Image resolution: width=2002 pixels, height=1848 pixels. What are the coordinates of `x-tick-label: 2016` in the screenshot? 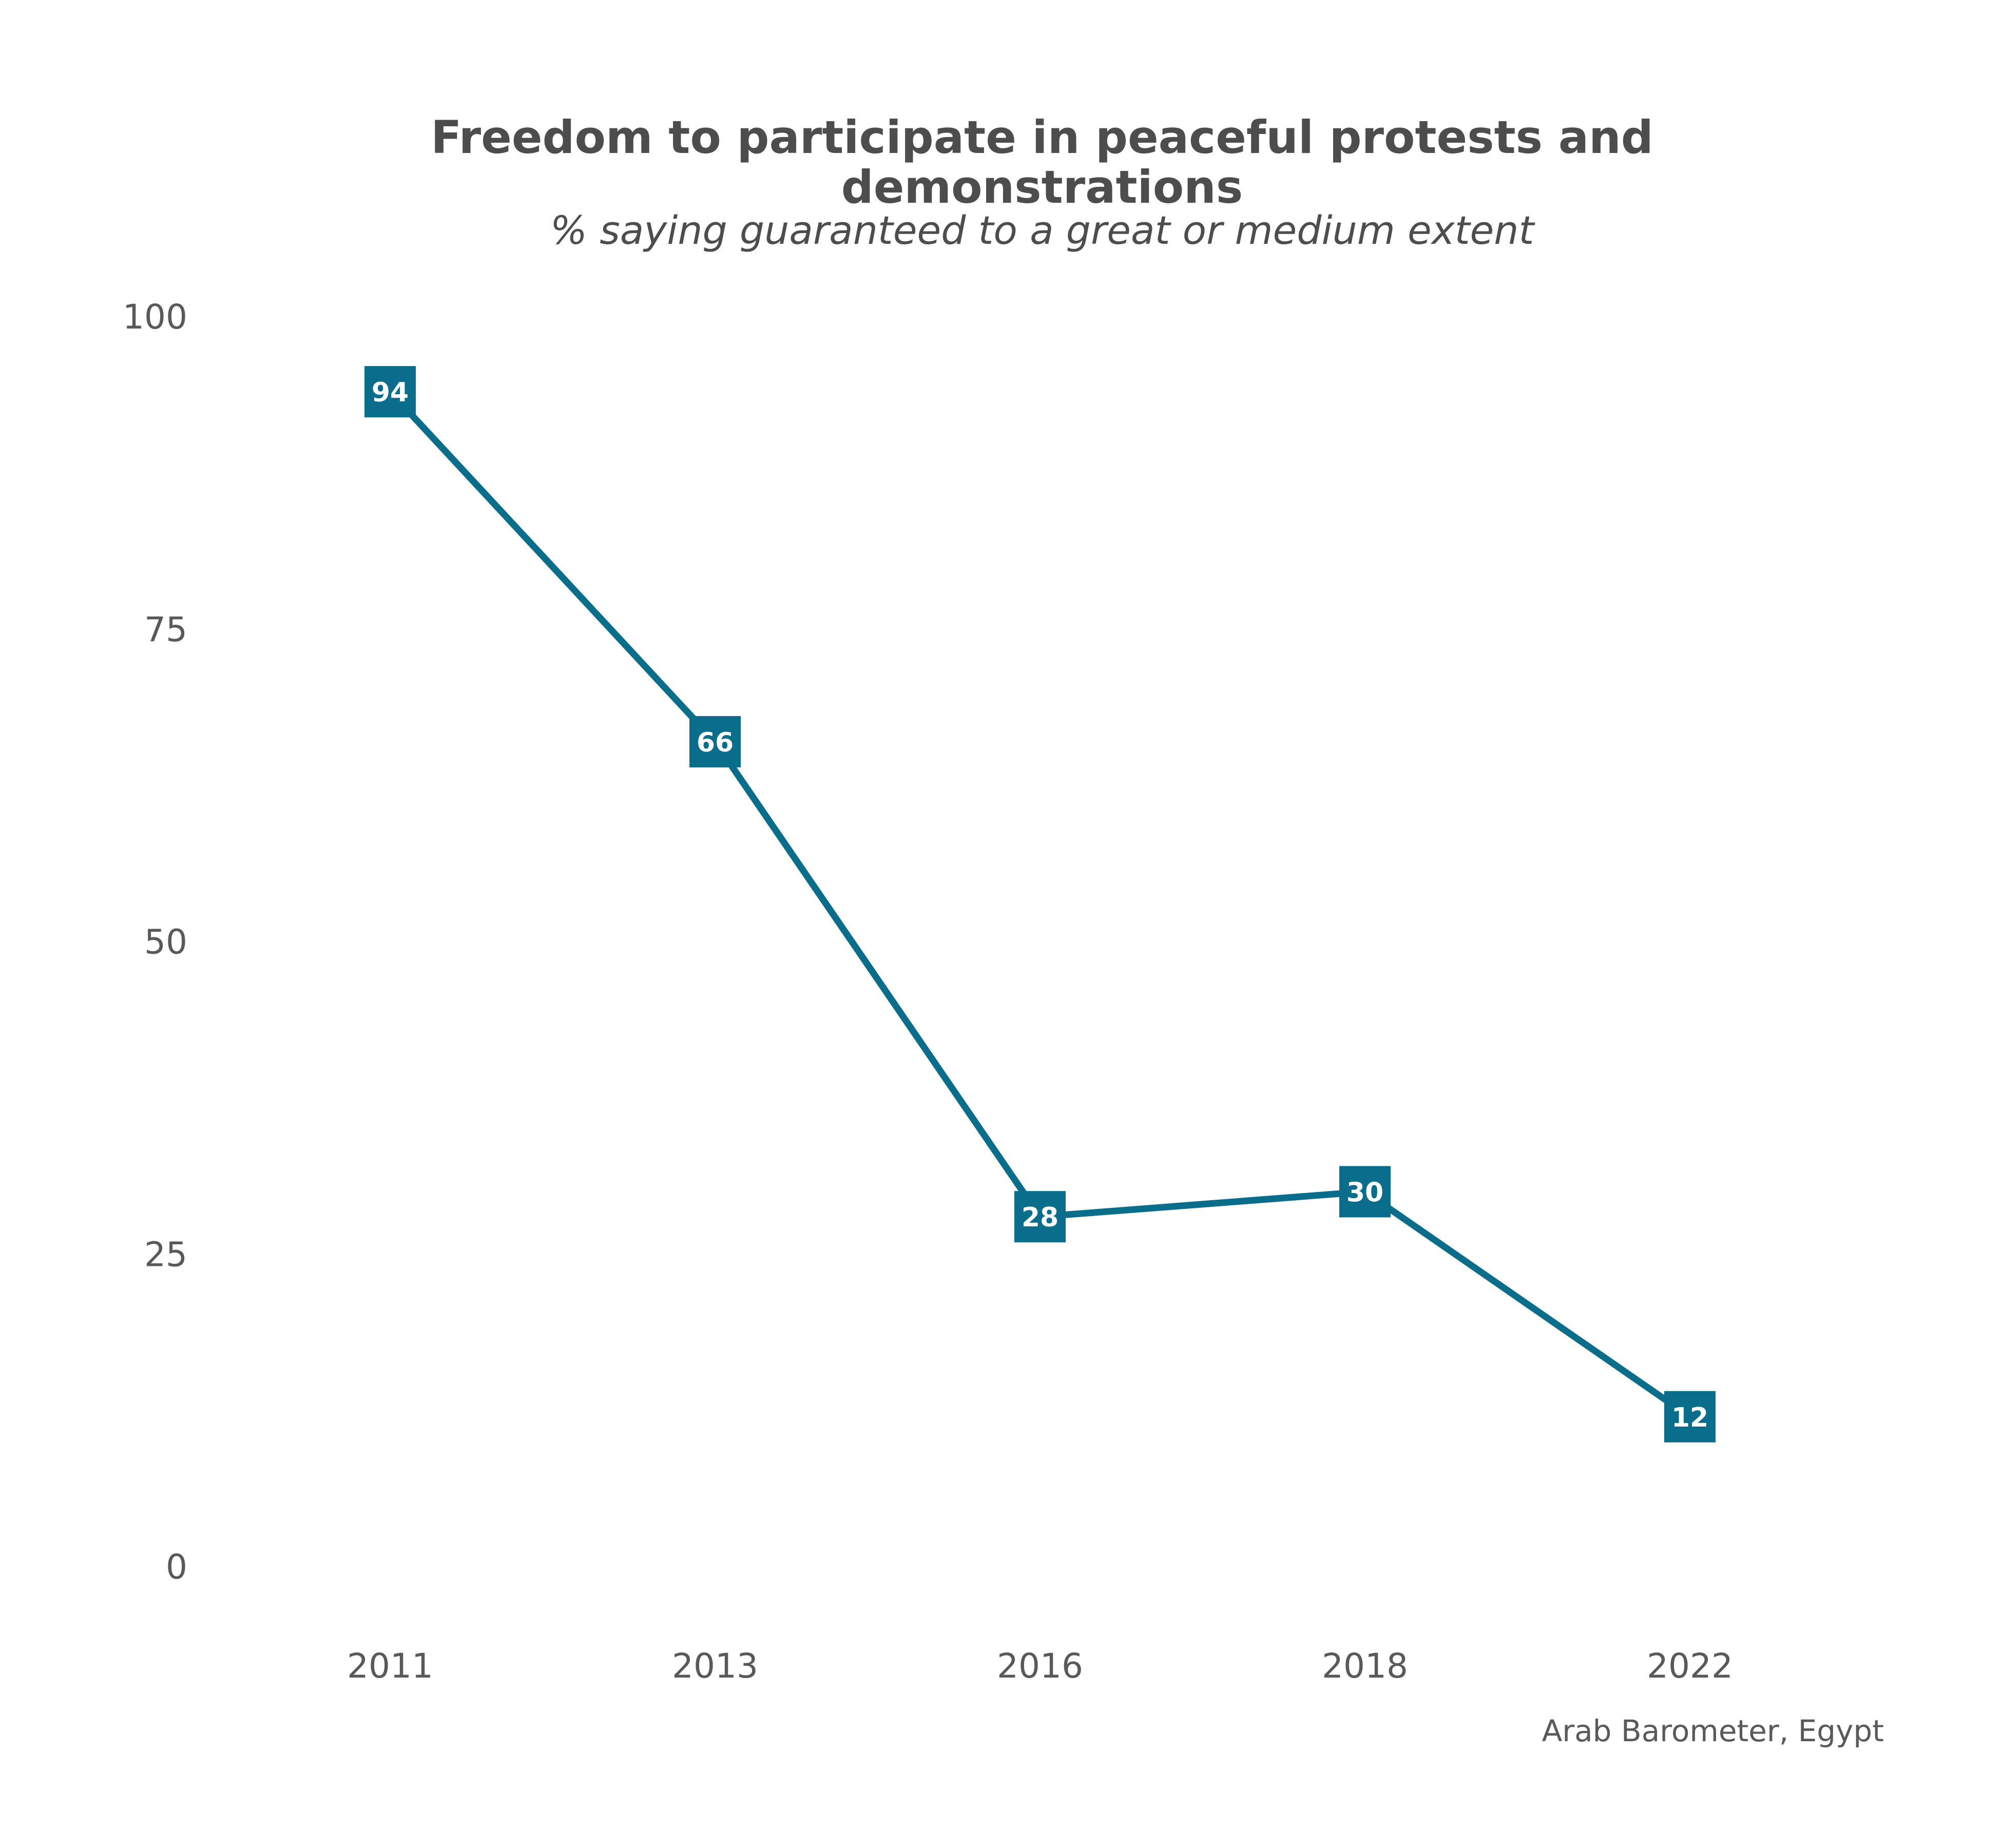 It's located at (1040, 1666).